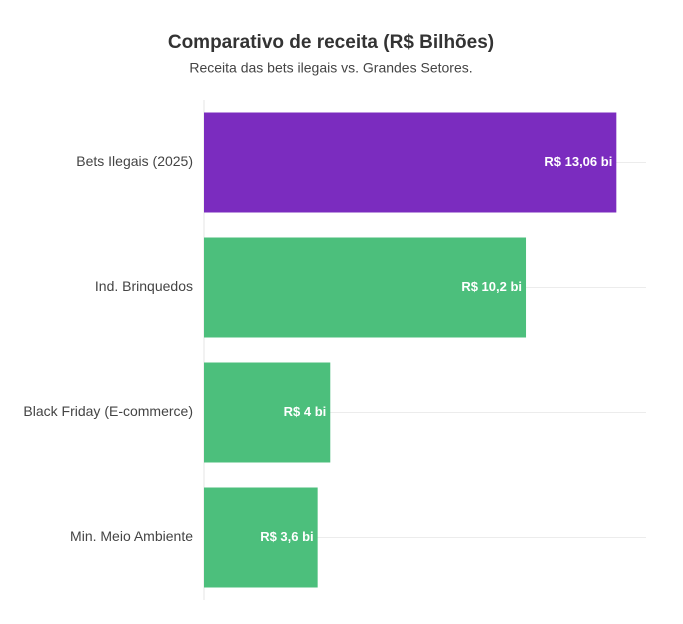 This screenshot has width=683, height=624. Describe the element at coordinates (331, 42) in the screenshot. I see `chart-title: Comparativo de receita (R$ Bilhões)` at that location.